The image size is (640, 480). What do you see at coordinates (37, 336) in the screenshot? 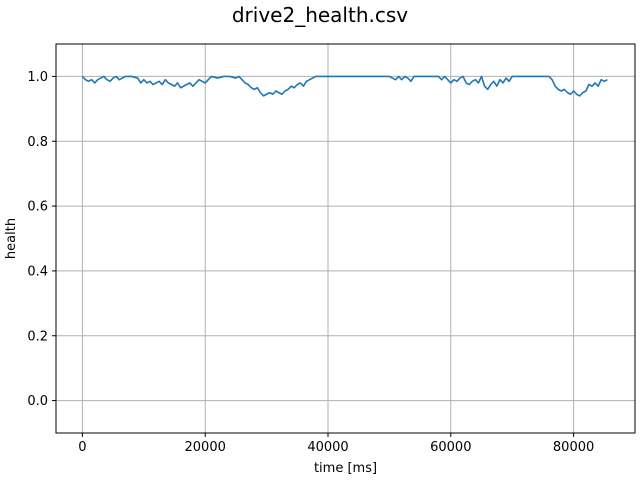
I see `y-tick-label: 0.2` at bounding box center [37, 336].